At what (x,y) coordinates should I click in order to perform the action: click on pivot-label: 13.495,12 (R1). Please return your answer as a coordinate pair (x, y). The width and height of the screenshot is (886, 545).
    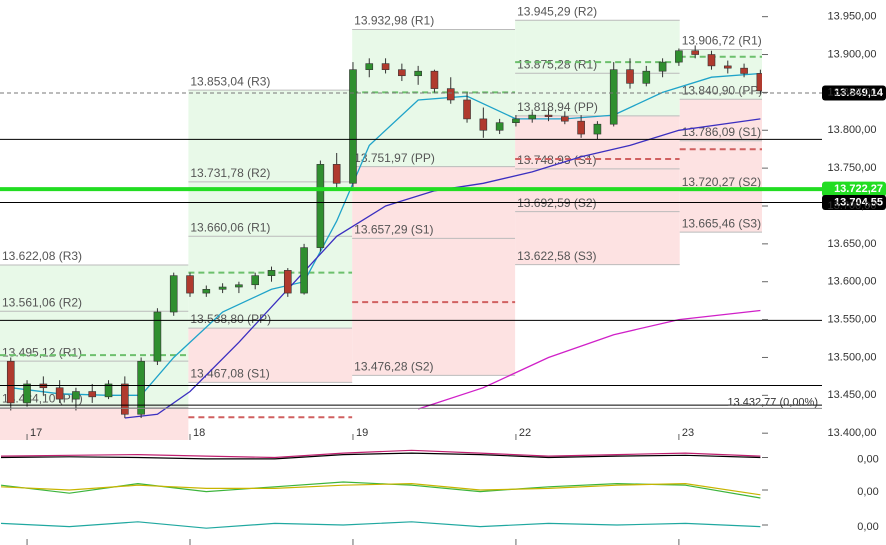
    Looking at the image, I should click on (42, 352).